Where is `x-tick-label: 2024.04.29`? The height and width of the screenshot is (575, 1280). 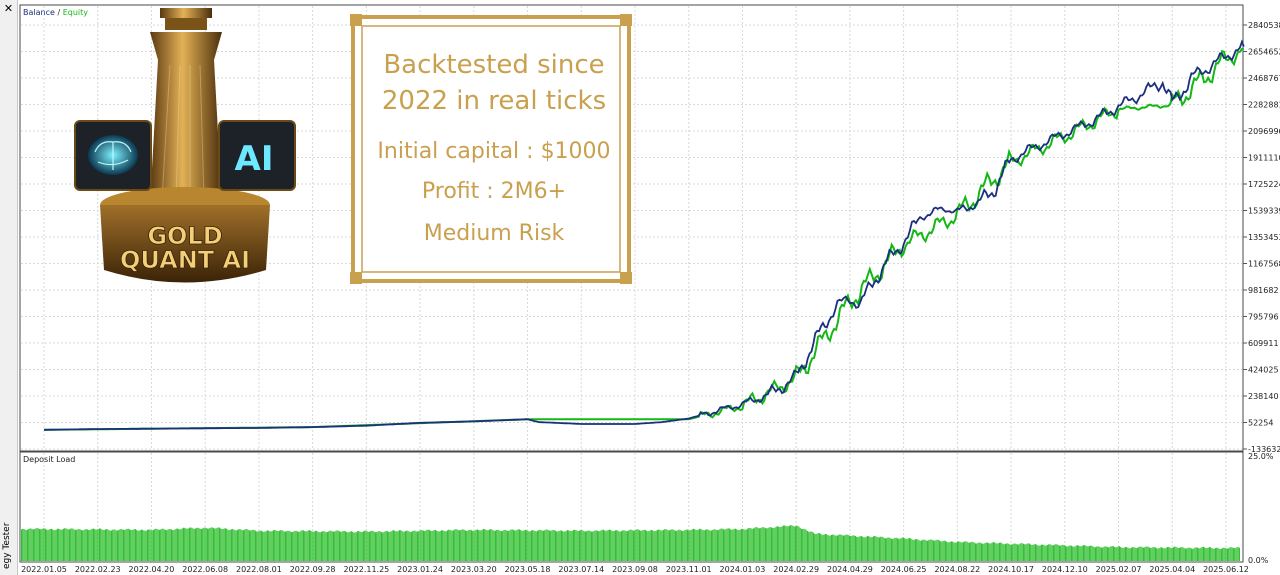
x-tick-label: 2024.04.29 is located at coordinates (850, 569).